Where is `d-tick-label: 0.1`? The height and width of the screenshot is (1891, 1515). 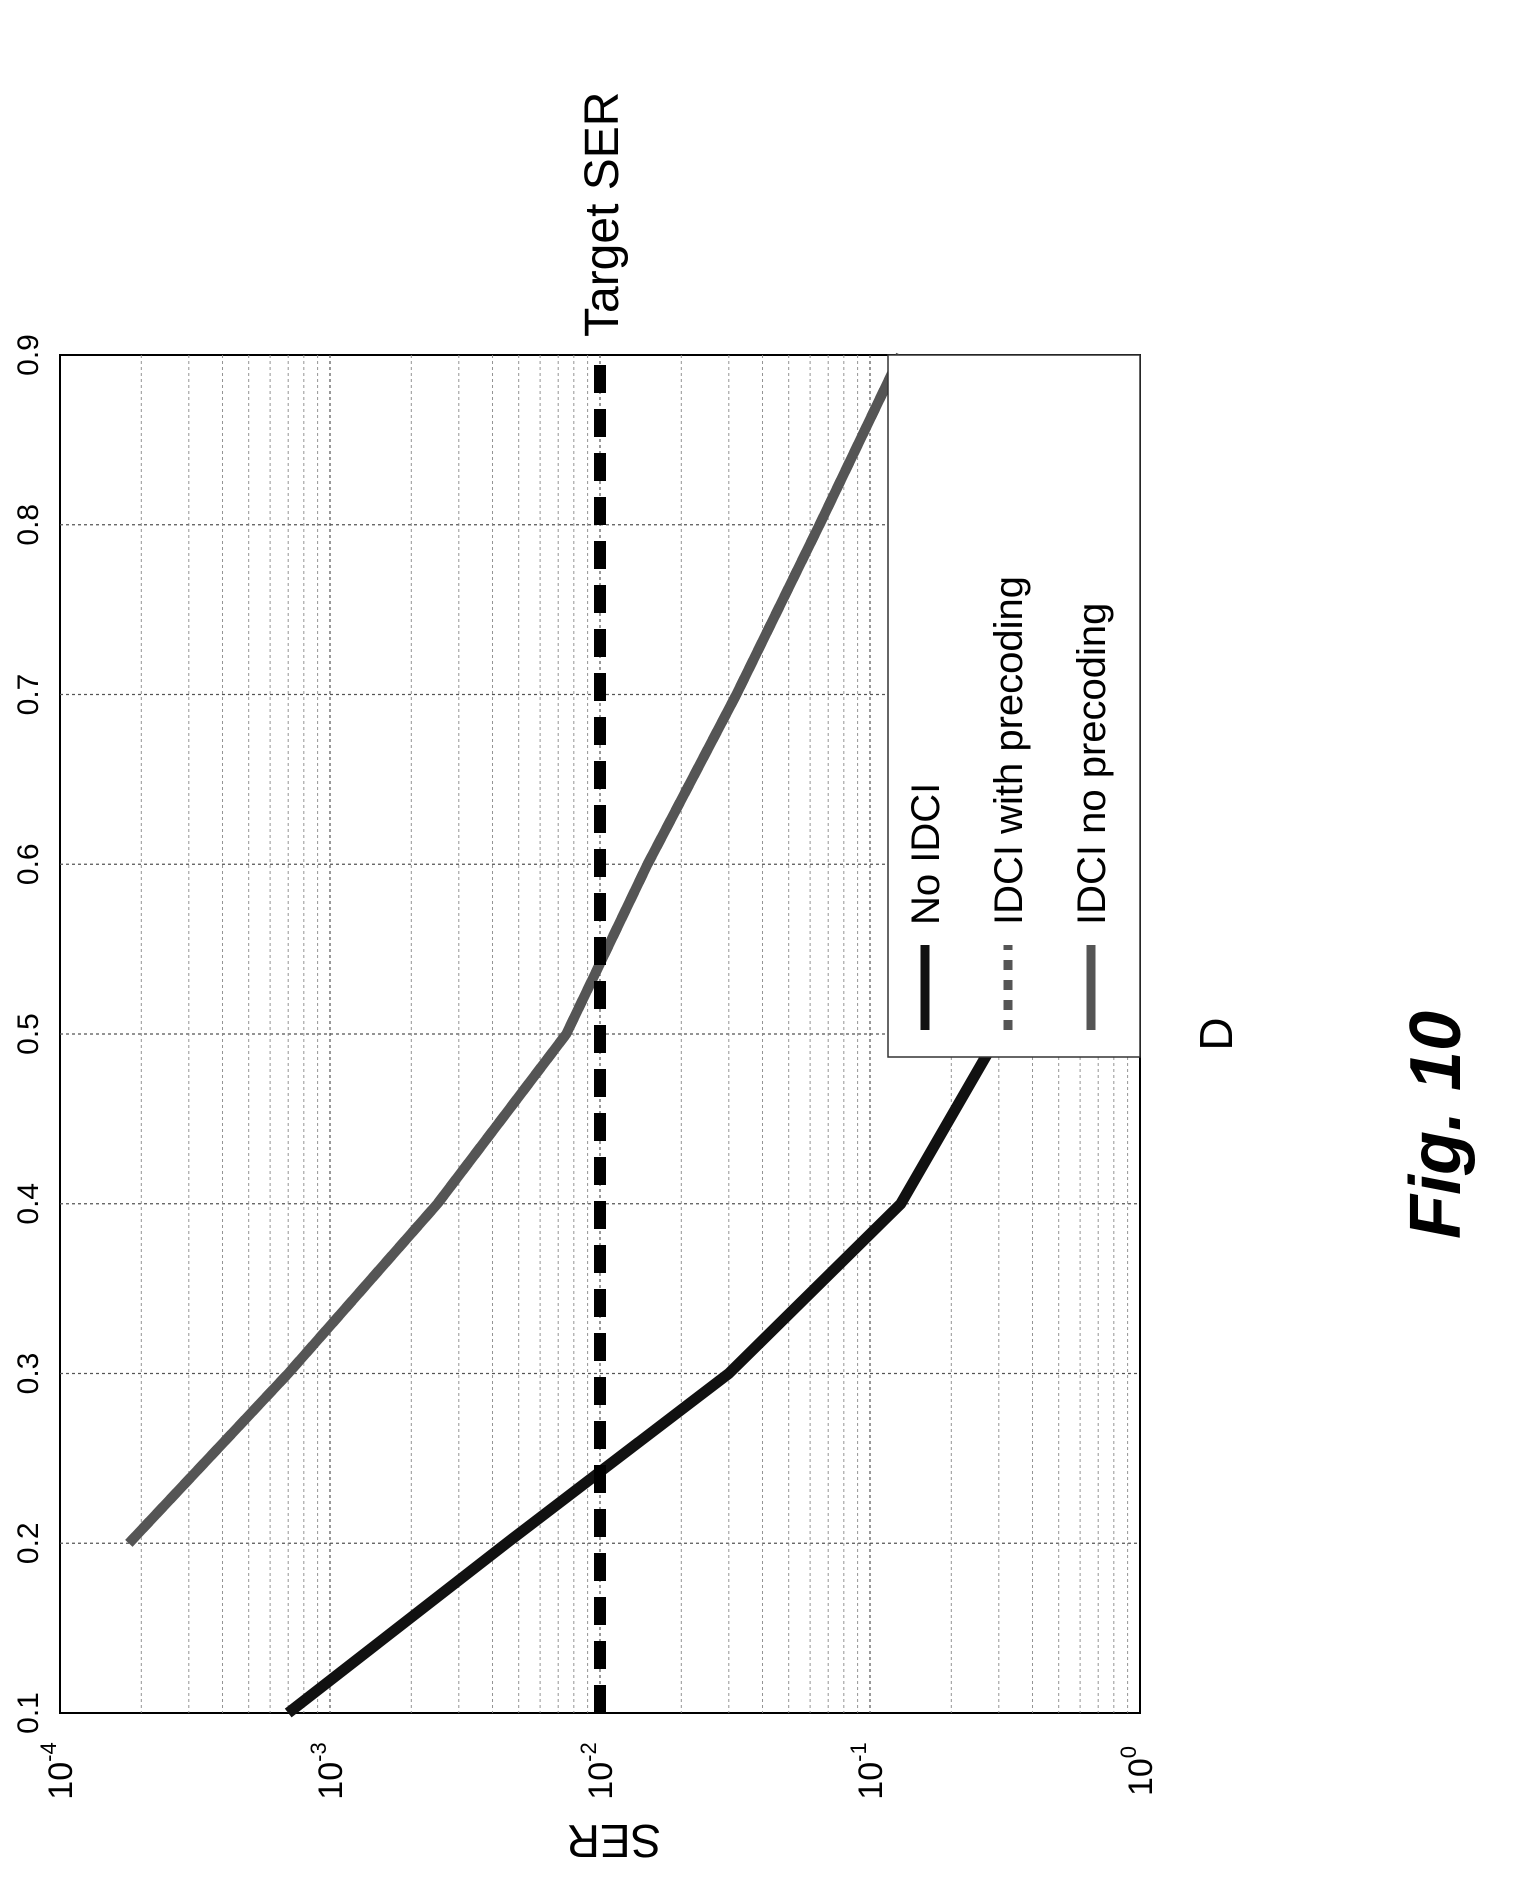 d-tick-label: 0.1 is located at coordinates (28, 1713).